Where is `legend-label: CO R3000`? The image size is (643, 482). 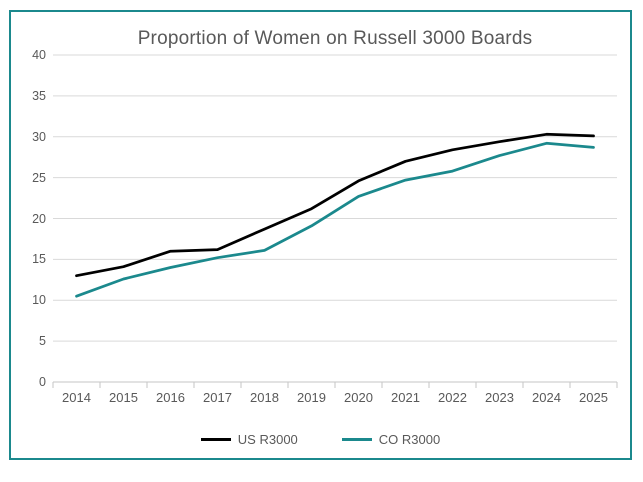
legend-label: CO R3000 is located at coordinates (409, 439).